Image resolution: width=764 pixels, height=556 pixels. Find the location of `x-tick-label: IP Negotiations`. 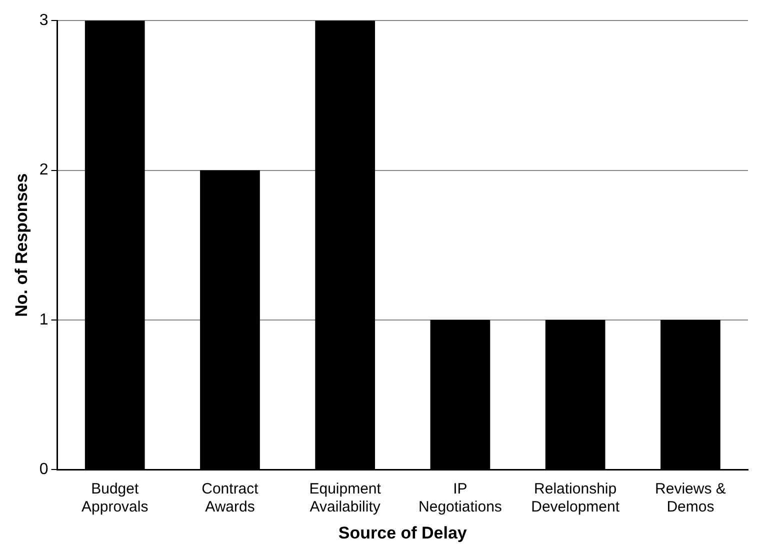

x-tick-label: IP Negotiations is located at coordinates (460, 498).